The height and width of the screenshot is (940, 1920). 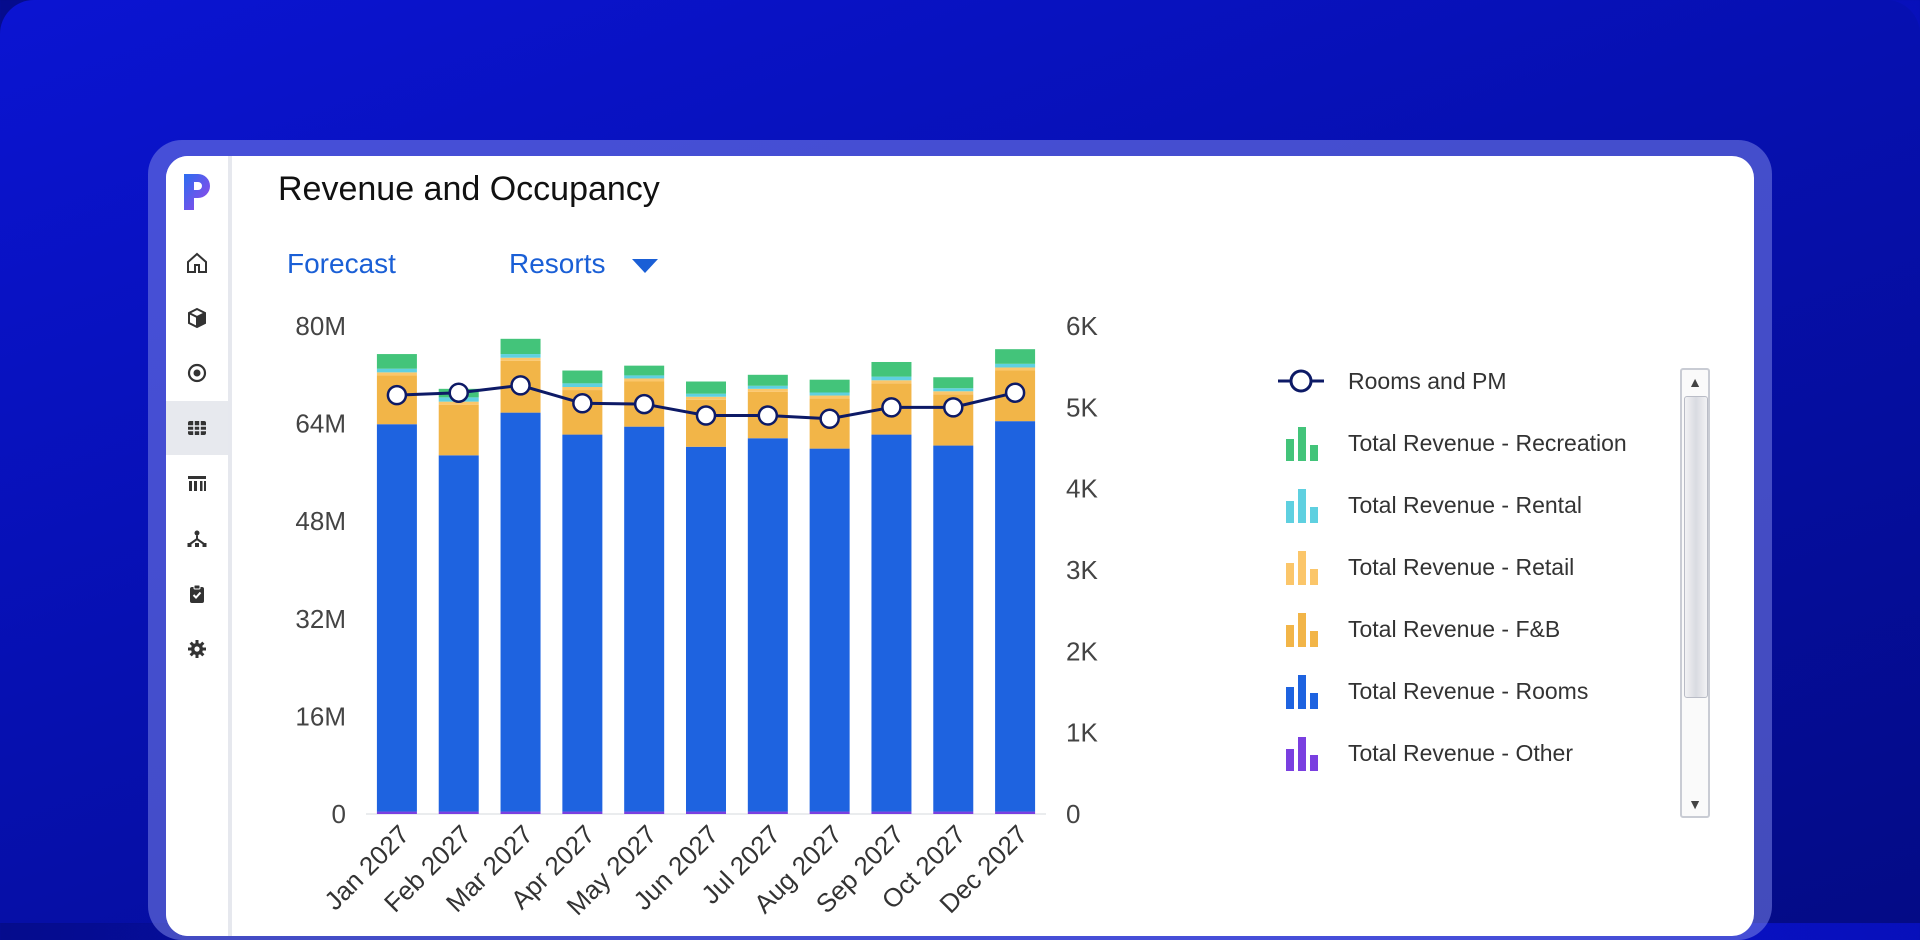 I want to click on legend-item: Total Revenue - Recreation, so click(x=1451, y=443).